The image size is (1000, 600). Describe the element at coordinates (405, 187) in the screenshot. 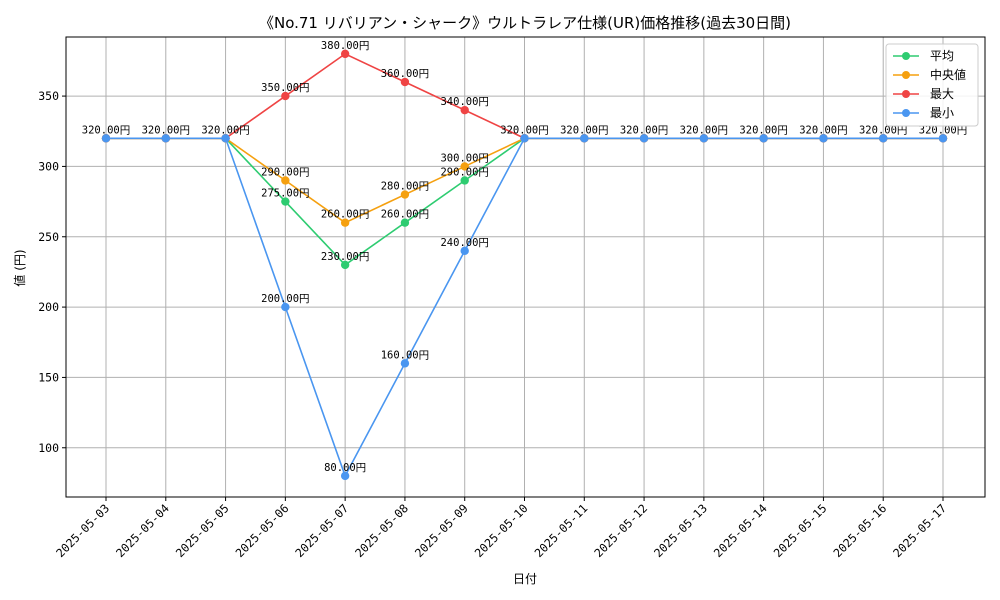

I see `data-label: 280.00円` at that location.